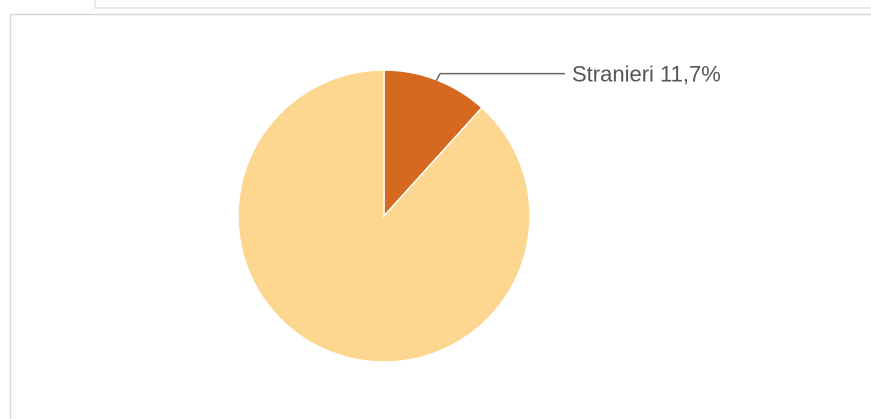  Describe the element at coordinates (613, 73) in the screenshot. I see `slice-label-name: Stranieri` at that location.